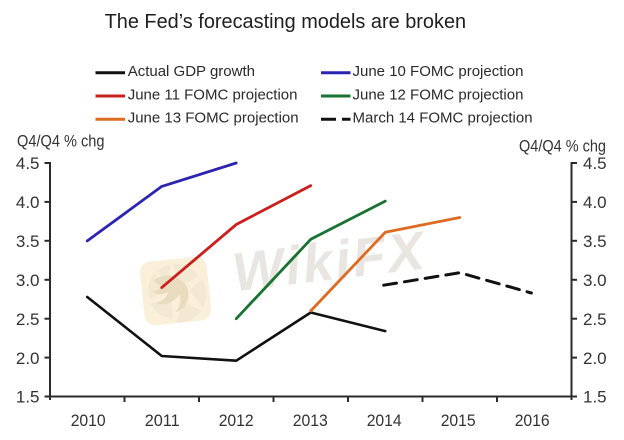 This screenshot has width=624, height=440. What do you see at coordinates (438, 94) in the screenshot?
I see `svg-text: June 12 FOMC projection` at bounding box center [438, 94].